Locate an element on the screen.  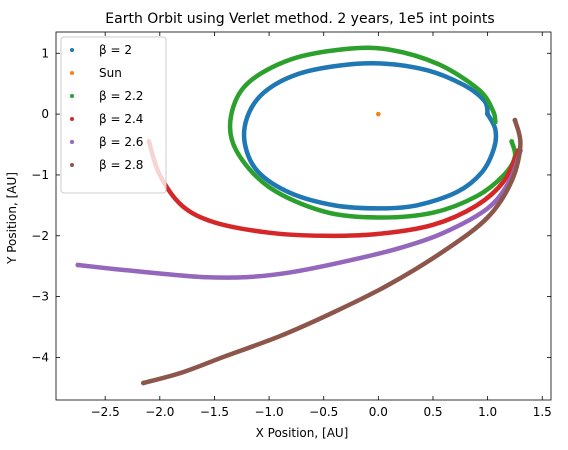
legend-label: β = 2 is located at coordinates (115, 50).